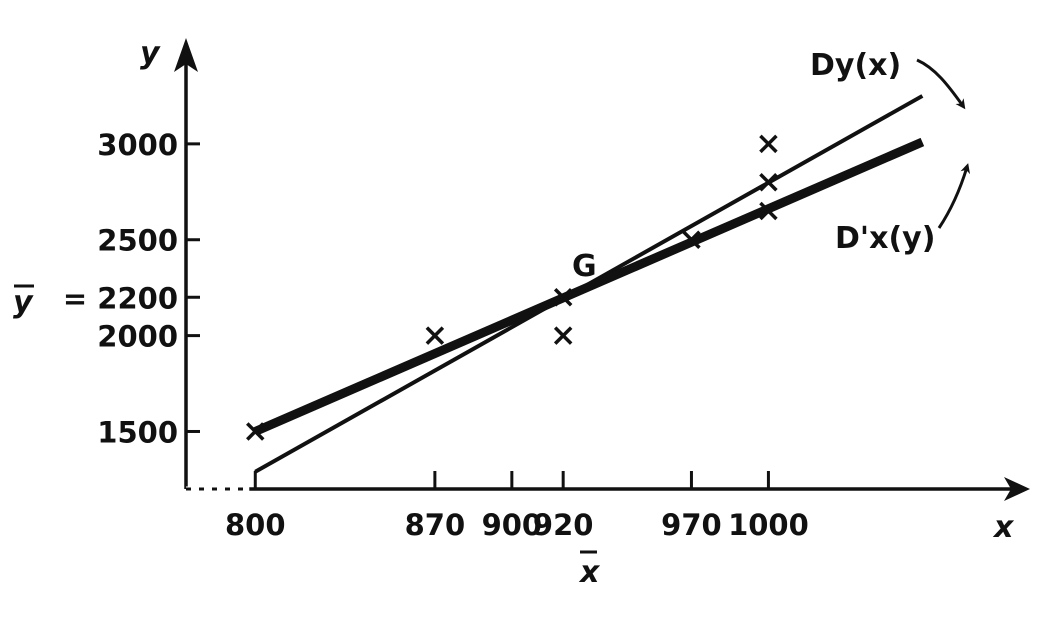  I want to click on mean-x-text: x, so click(589, 572).